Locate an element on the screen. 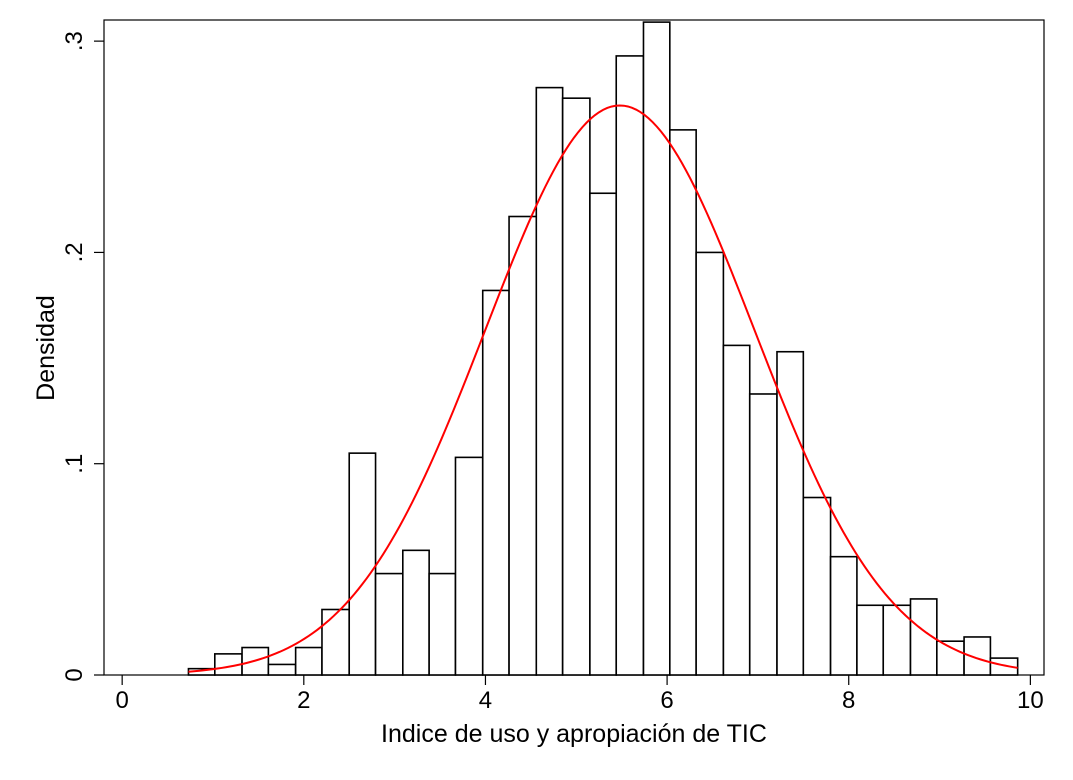  y-tick-label-0: 0 is located at coordinates (74, 674).